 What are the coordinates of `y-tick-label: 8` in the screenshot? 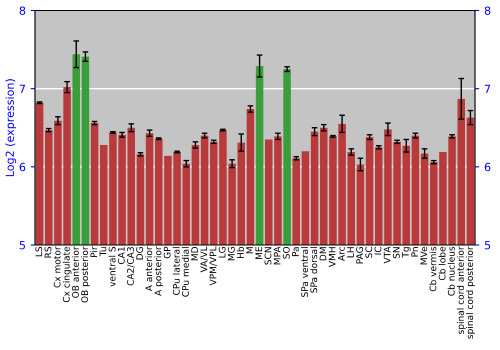 It's located at (23, 10).